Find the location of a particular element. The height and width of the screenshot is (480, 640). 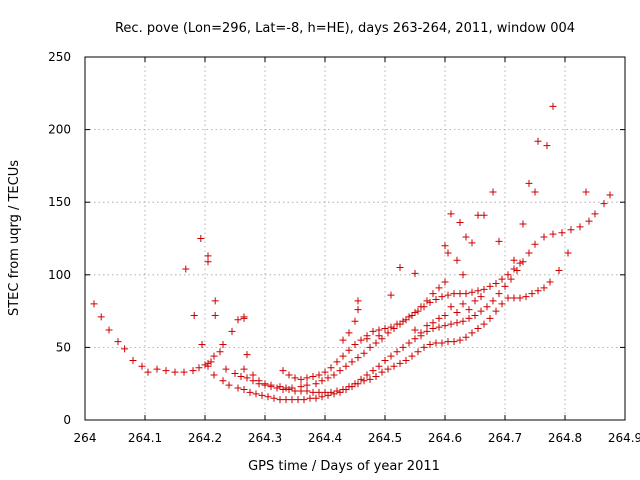

x-tick-label: 264.5 is located at coordinates (385, 438).